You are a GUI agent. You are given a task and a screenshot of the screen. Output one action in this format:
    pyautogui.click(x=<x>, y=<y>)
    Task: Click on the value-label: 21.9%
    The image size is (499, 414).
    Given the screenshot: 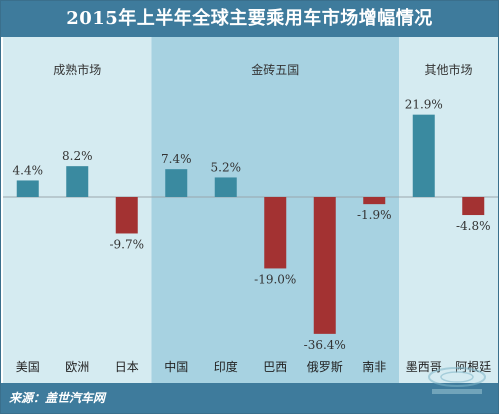 What is the action you would take?
    pyautogui.click(x=424, y=105)
    